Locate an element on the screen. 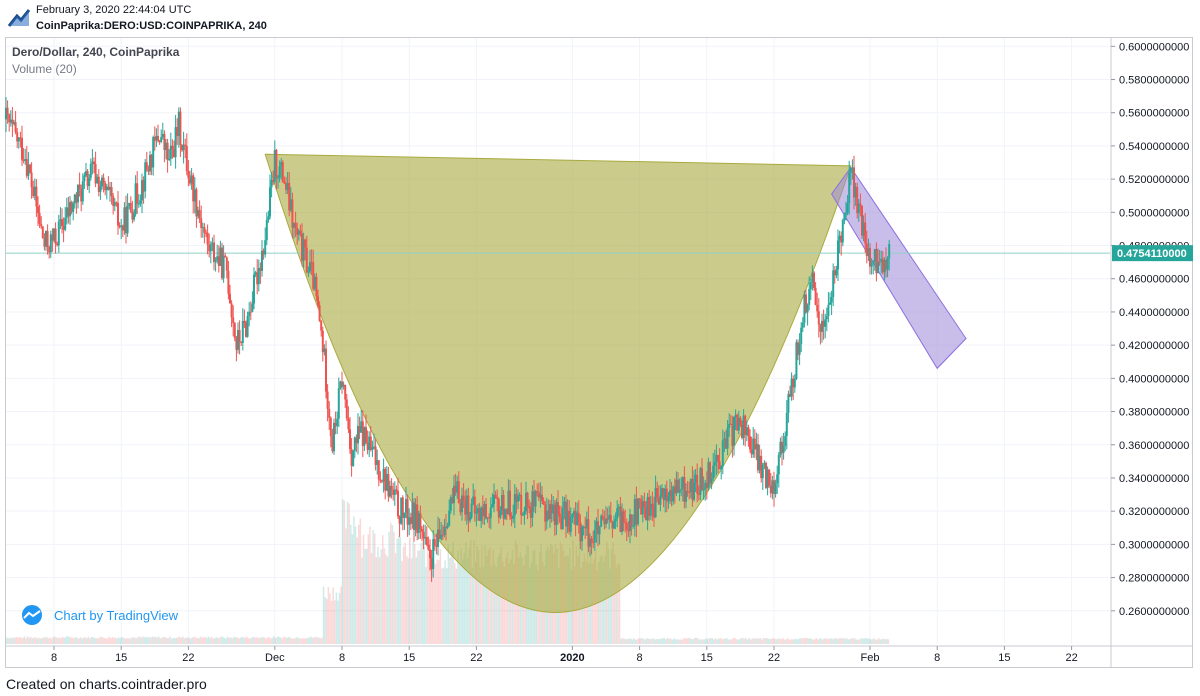  tradingview-watermark: Chart by TradingView is located at coordinates (98, 615).